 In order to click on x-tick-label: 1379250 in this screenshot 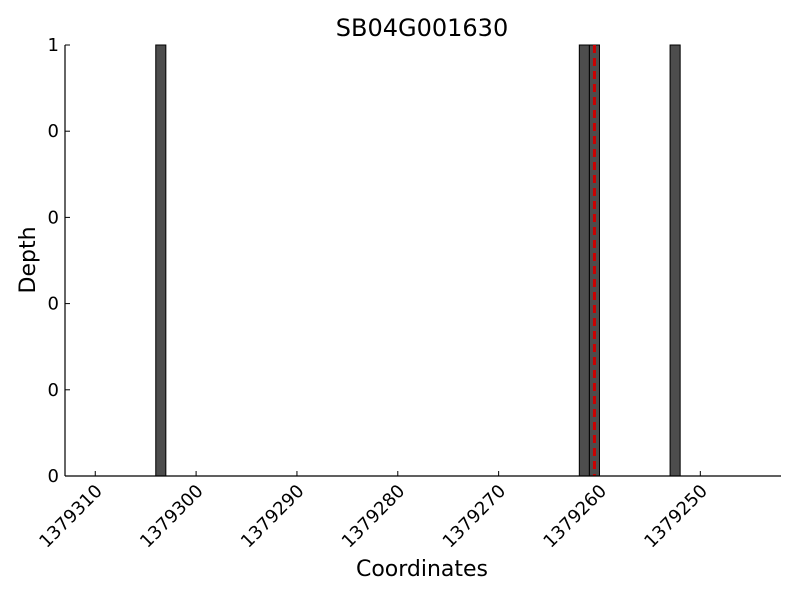, I will do `click(676, 517)`.